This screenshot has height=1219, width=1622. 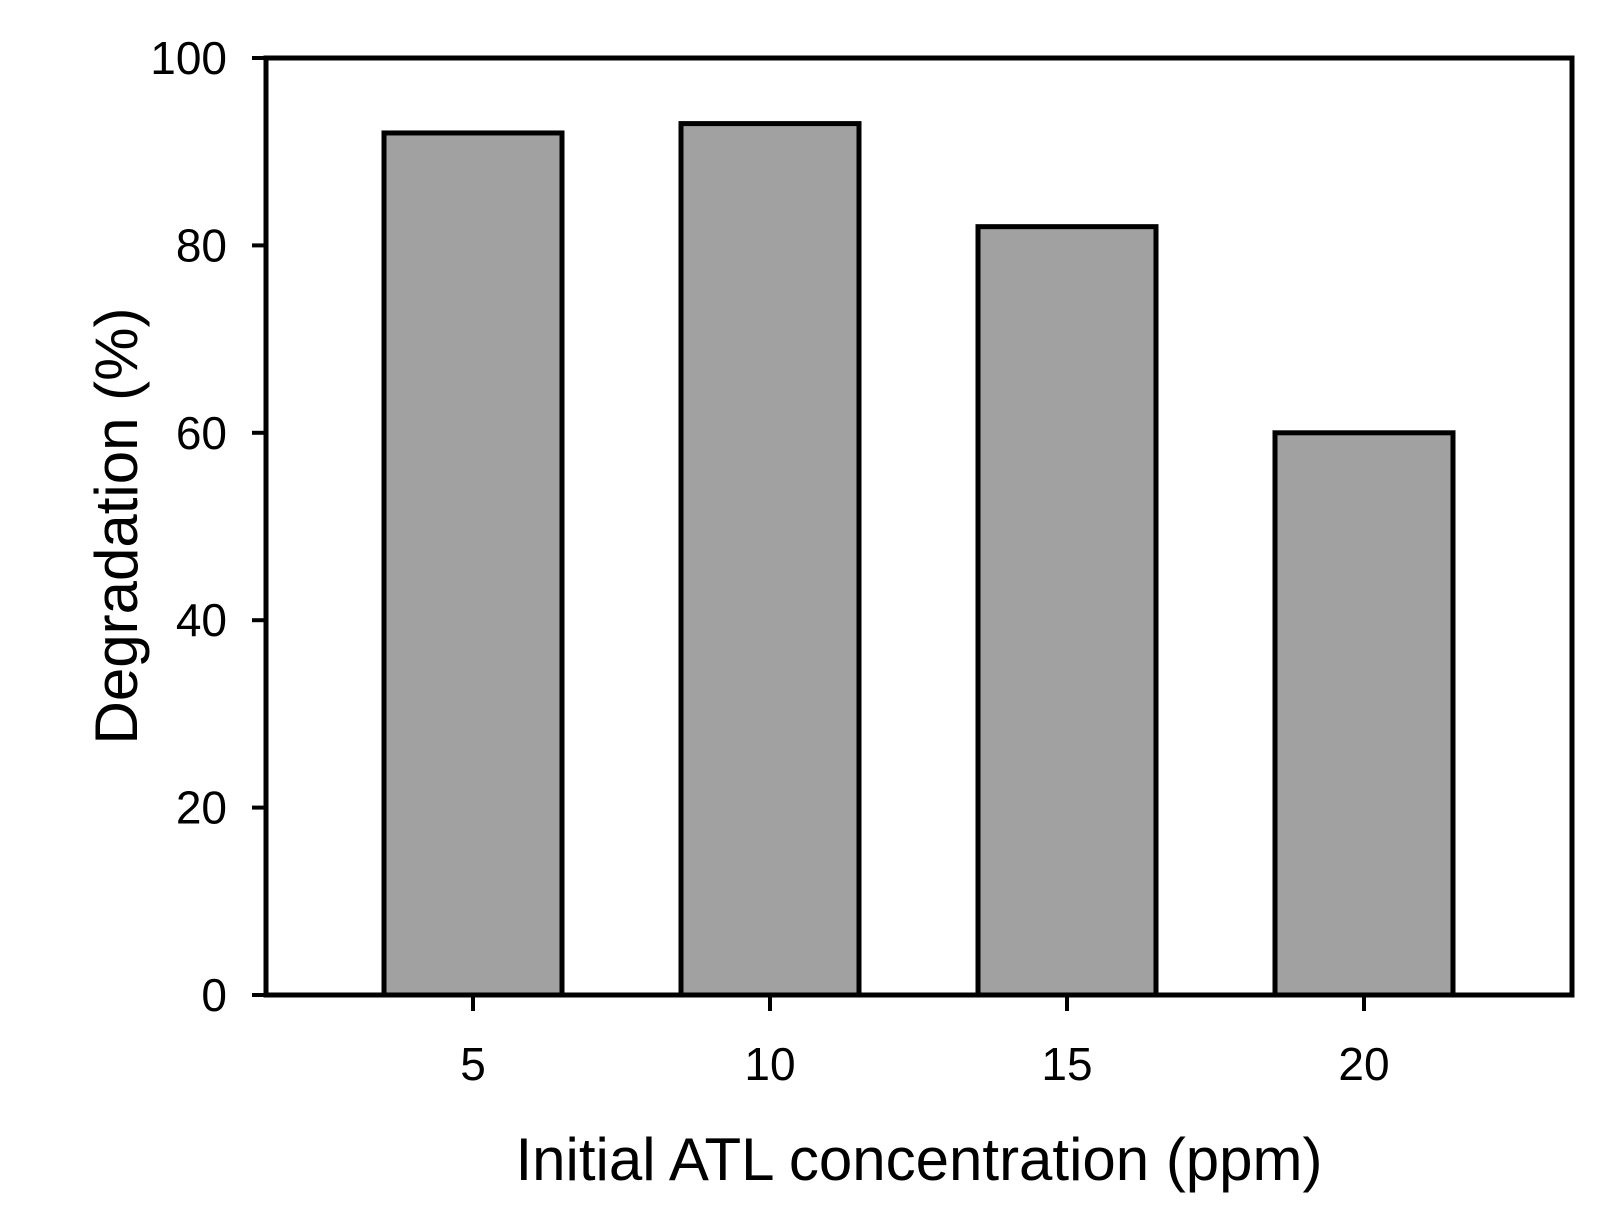 What do you see at coordinates (473, 564) in the screenshot?
I see `bar-5ppm` at bounding box center [473, 564].